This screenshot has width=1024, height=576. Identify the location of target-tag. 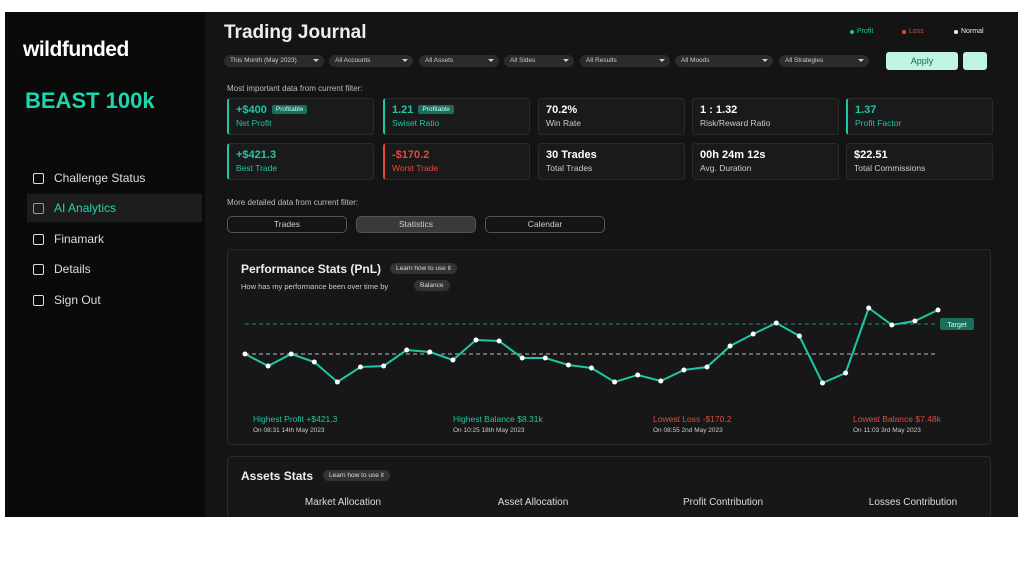
(957, 324).